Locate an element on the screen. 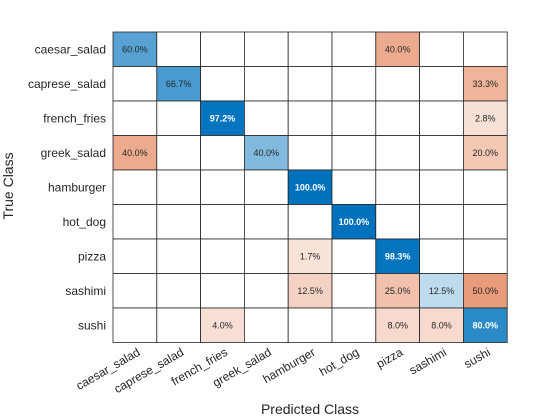 The width and height of the screenshot is (560, 420). cell-value-greek_salad-caesar_salad: 40.0% is located at coordinates (135, 153).